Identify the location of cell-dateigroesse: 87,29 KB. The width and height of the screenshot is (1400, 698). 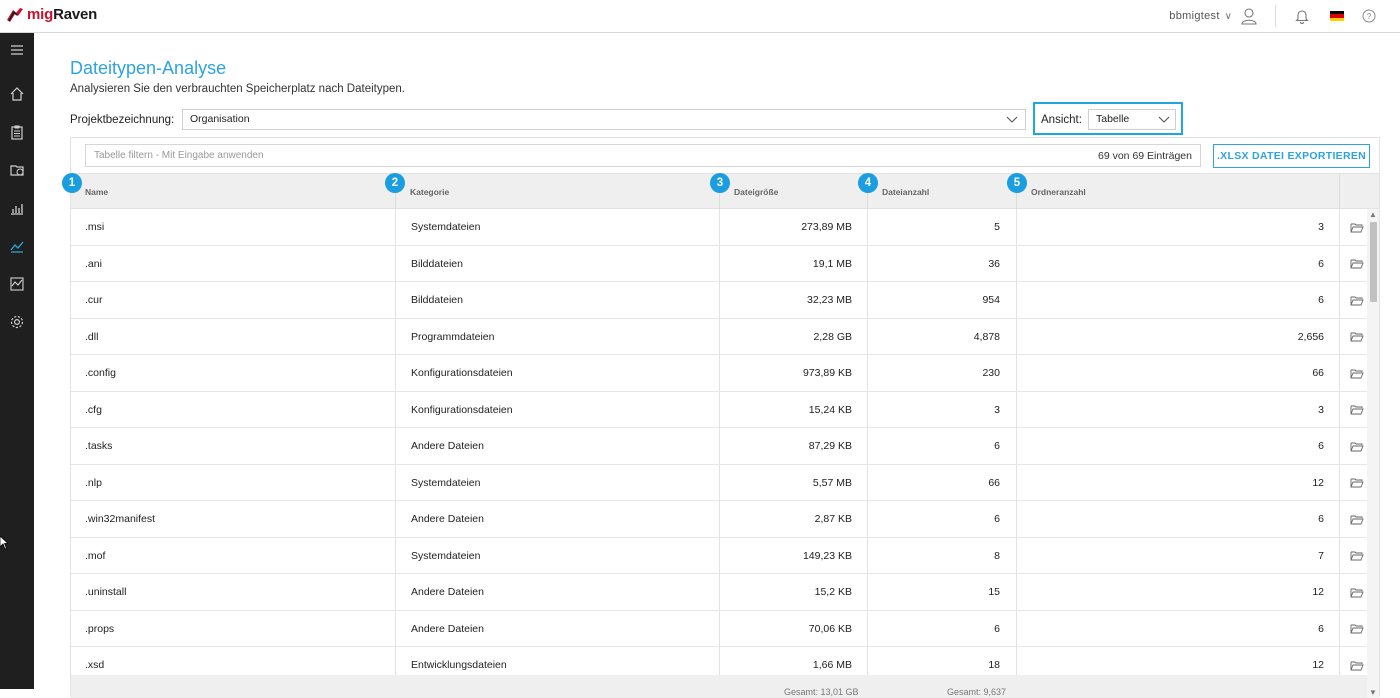
(793, 446).